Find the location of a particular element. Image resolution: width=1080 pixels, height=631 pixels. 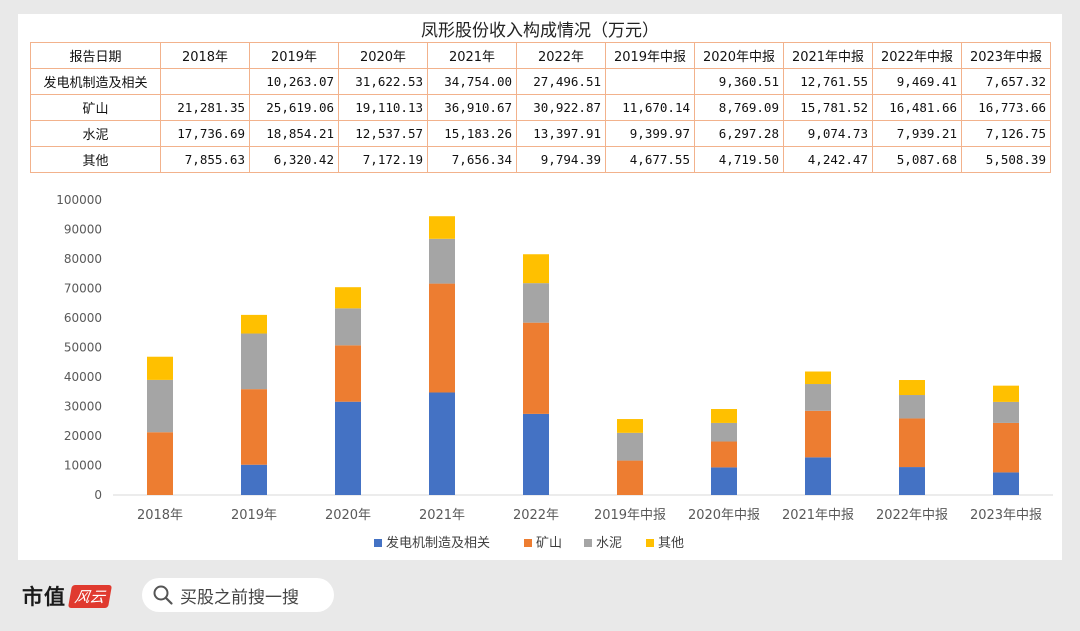

table-cell: 10,263.07 is located at coordinates (294, 81).